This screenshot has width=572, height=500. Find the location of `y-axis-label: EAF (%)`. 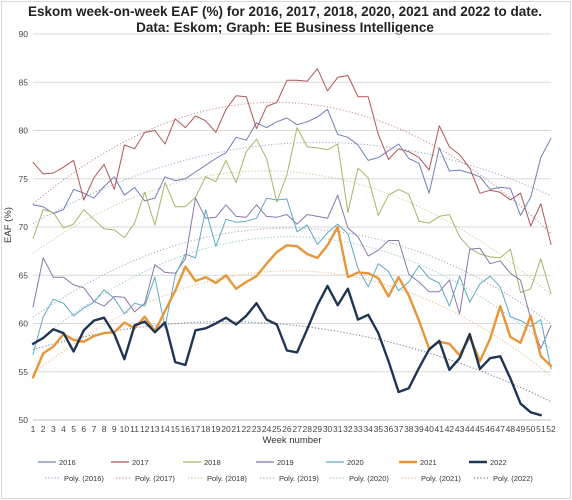

y-axis-label: EAF (%) is located at coordinates (8, 225).